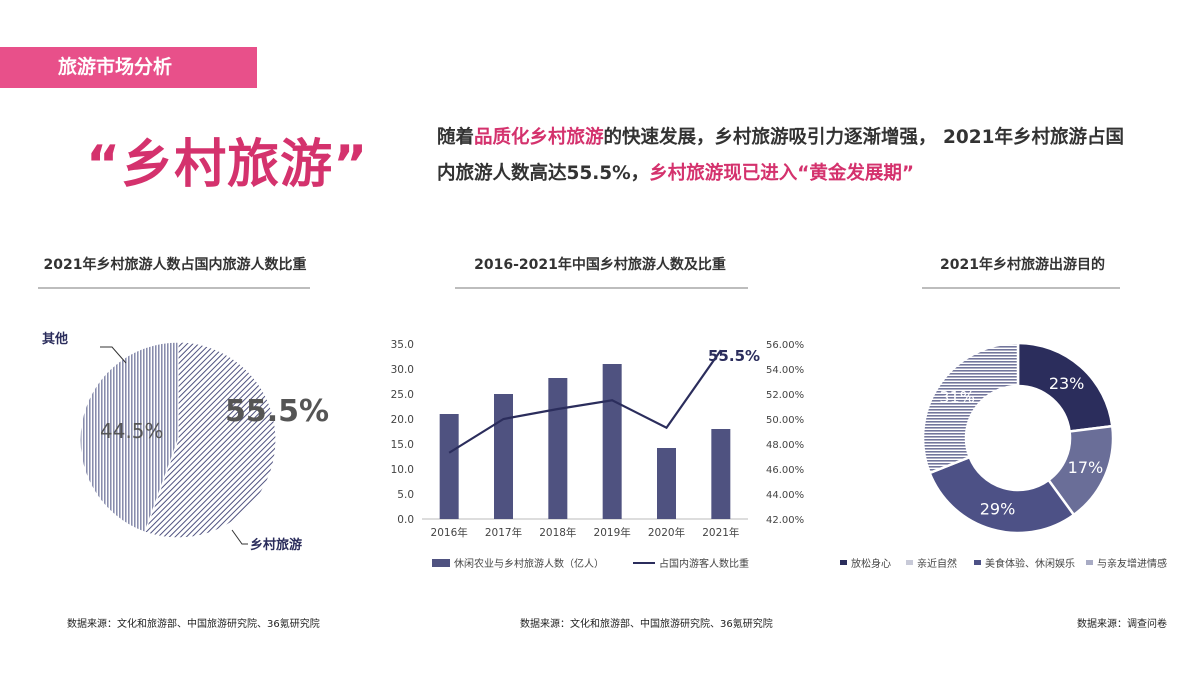 This screenshot has width=1200, height=675. I want to click on donut-slice-label: 29%, so click(998, 509).